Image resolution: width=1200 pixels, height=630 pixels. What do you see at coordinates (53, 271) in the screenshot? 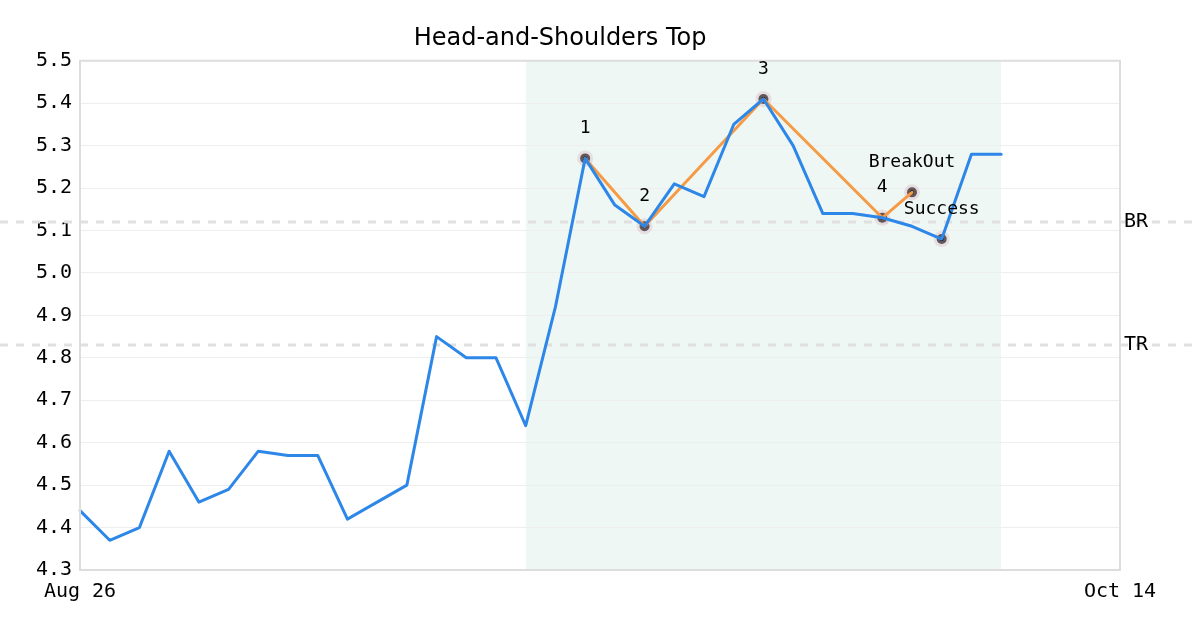
I see `y-tick-label: 5.0` at bounding box center [53, 271].